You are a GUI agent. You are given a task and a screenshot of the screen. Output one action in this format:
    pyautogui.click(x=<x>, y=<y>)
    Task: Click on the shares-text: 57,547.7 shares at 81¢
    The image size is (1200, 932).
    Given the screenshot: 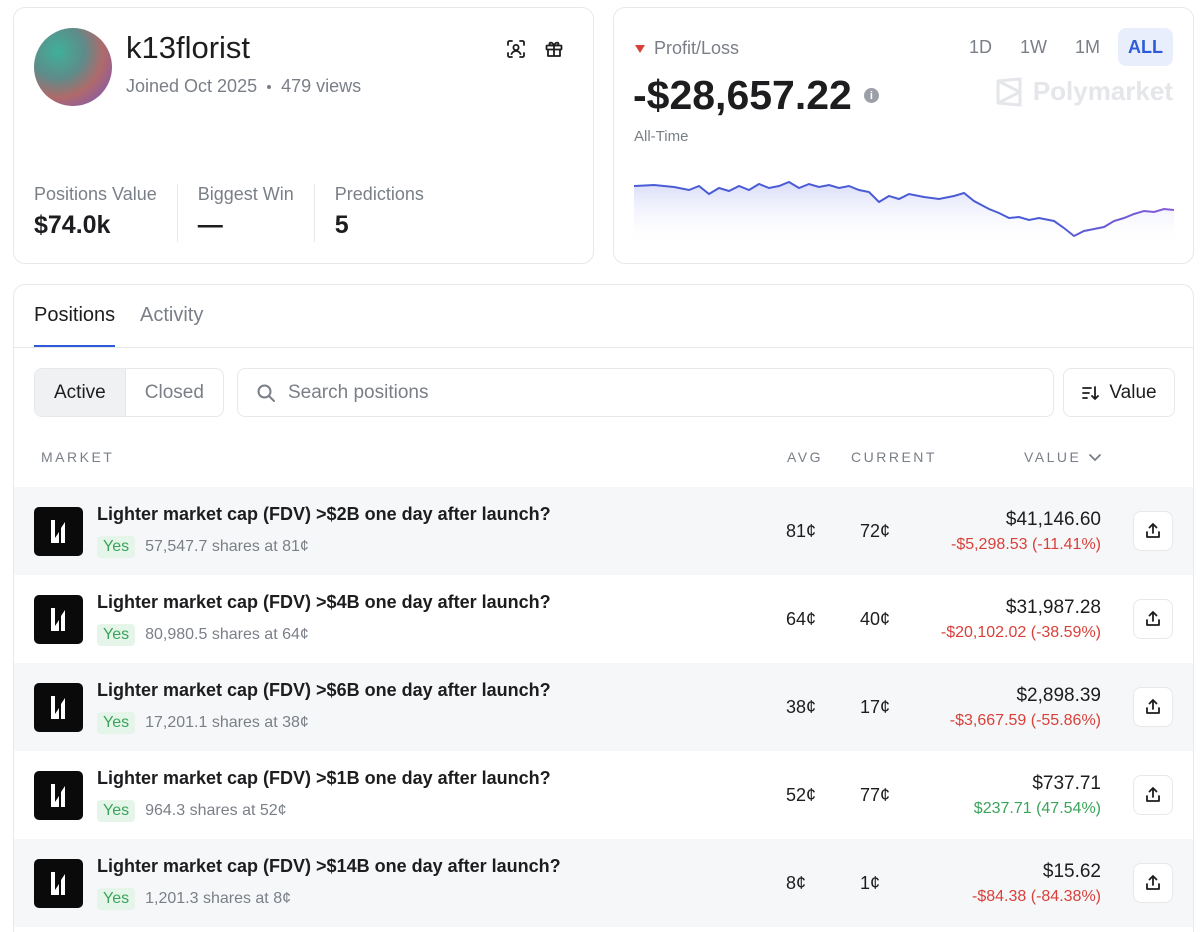 What is the action you would take?
    pyautogui.click(x=227, y=546)
    